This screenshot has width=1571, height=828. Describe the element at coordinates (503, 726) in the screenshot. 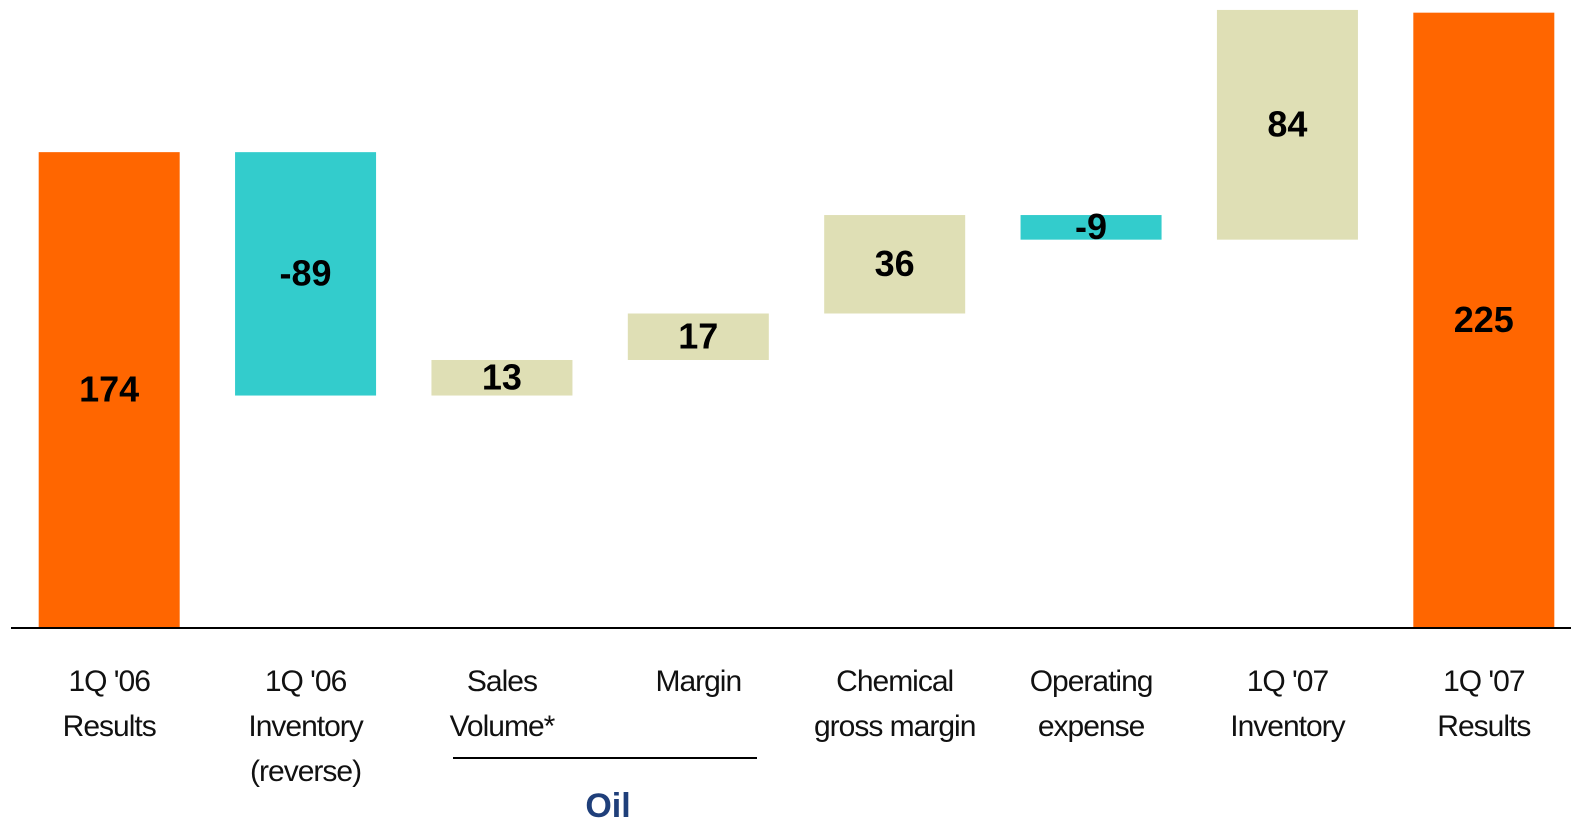

I see `x-tick-label: Volume*` at that location.